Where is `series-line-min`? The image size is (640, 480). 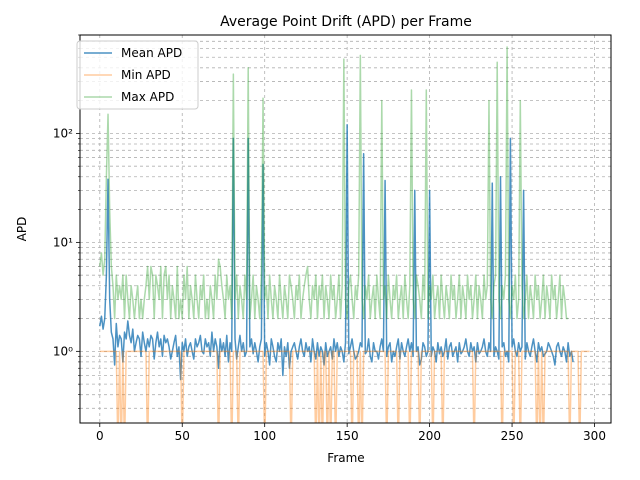 series-line-min is located at coordinates (344, 386).